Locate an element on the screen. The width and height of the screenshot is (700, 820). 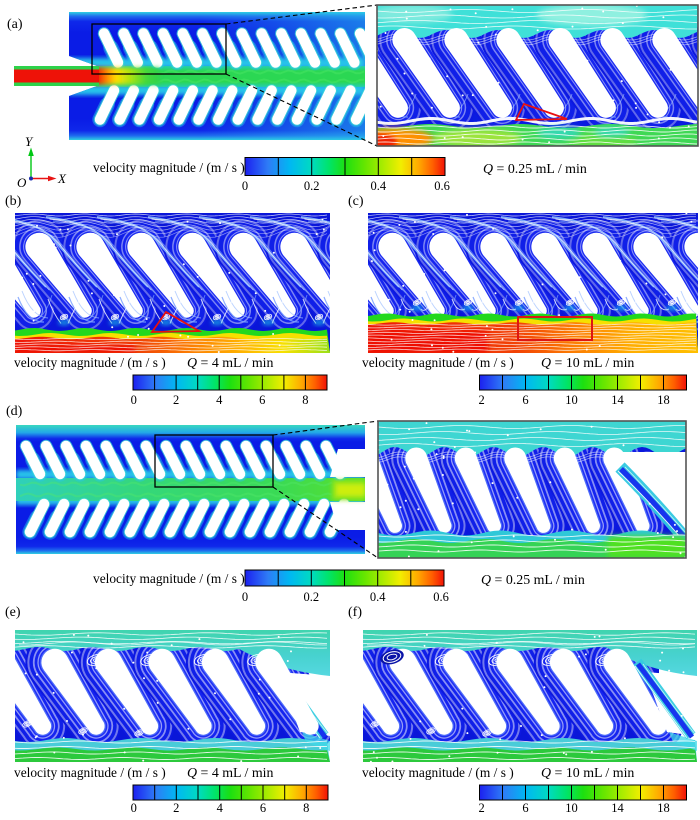
svg-text: (b) is located at coordinates (13, 201).